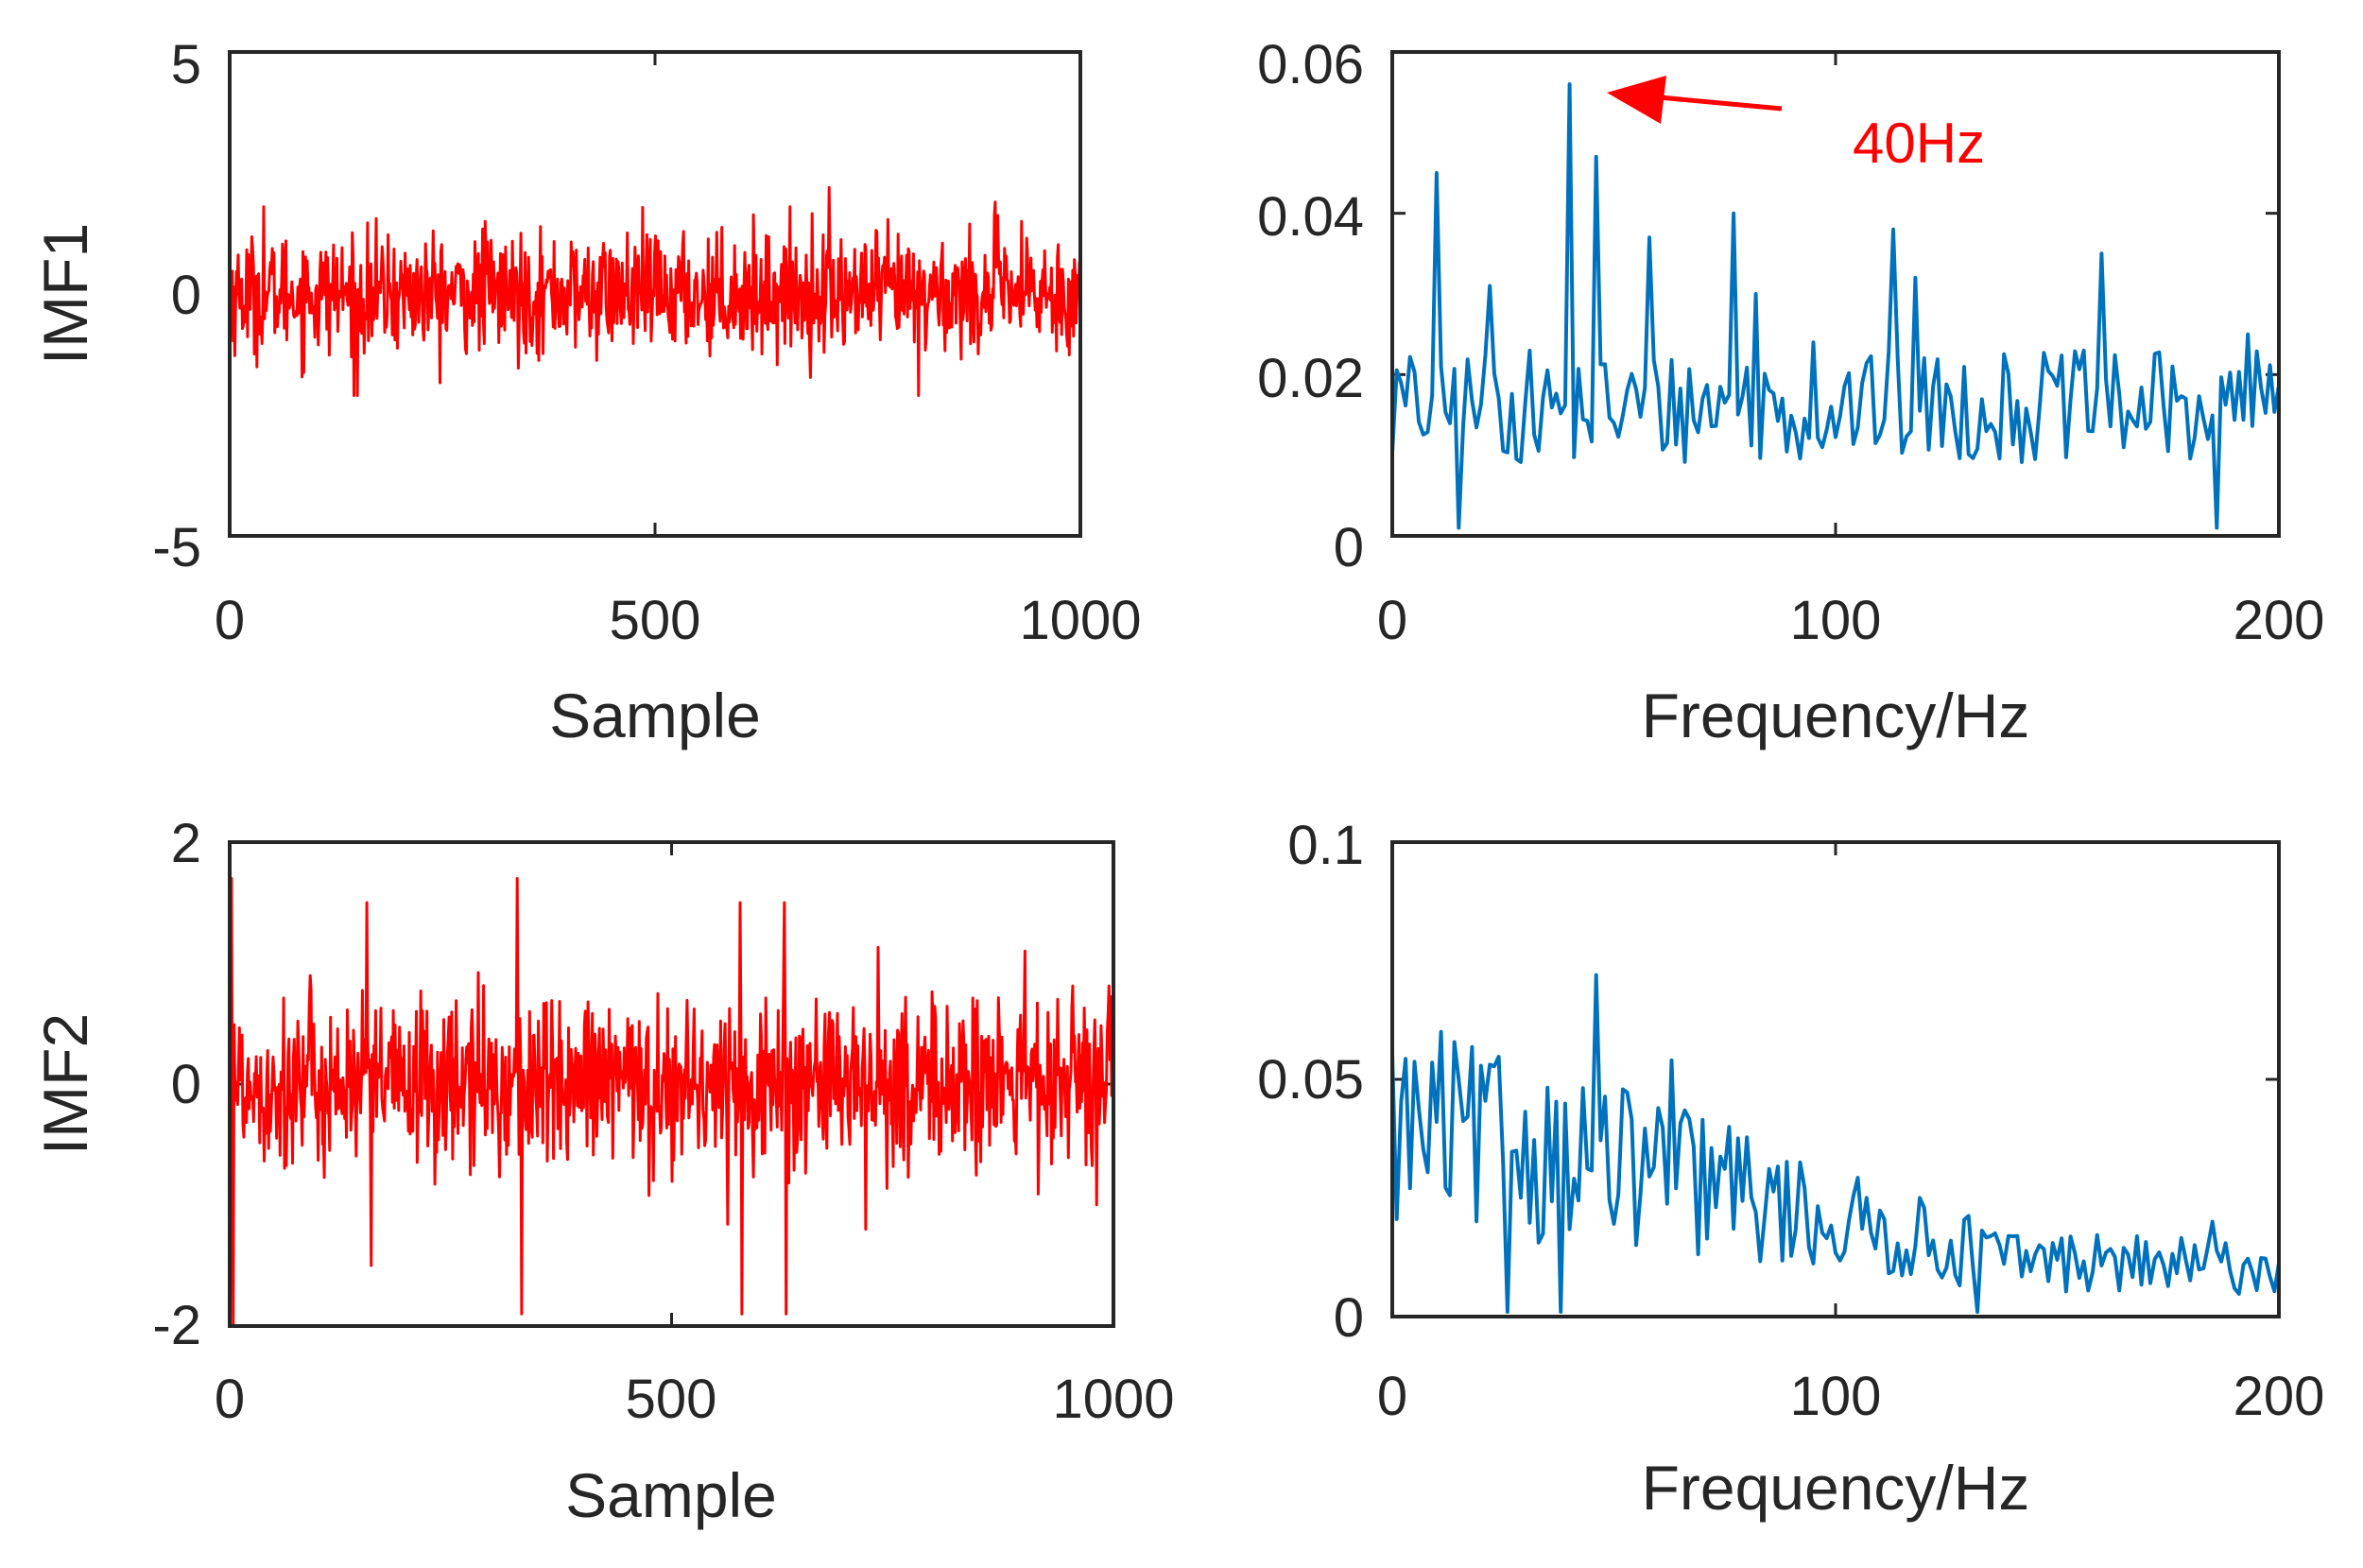 The width and height of the screenshot is (2363, 1568). I want to click on imf2-spectrum-frame, so click(1835, 1079).